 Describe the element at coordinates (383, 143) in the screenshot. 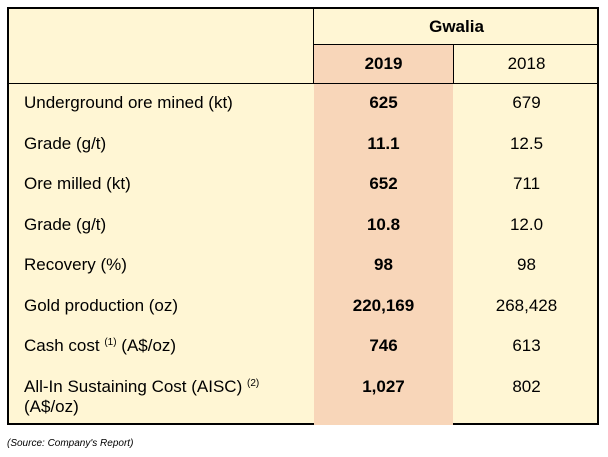

I see `row-value-2019: 11.1` at that location.